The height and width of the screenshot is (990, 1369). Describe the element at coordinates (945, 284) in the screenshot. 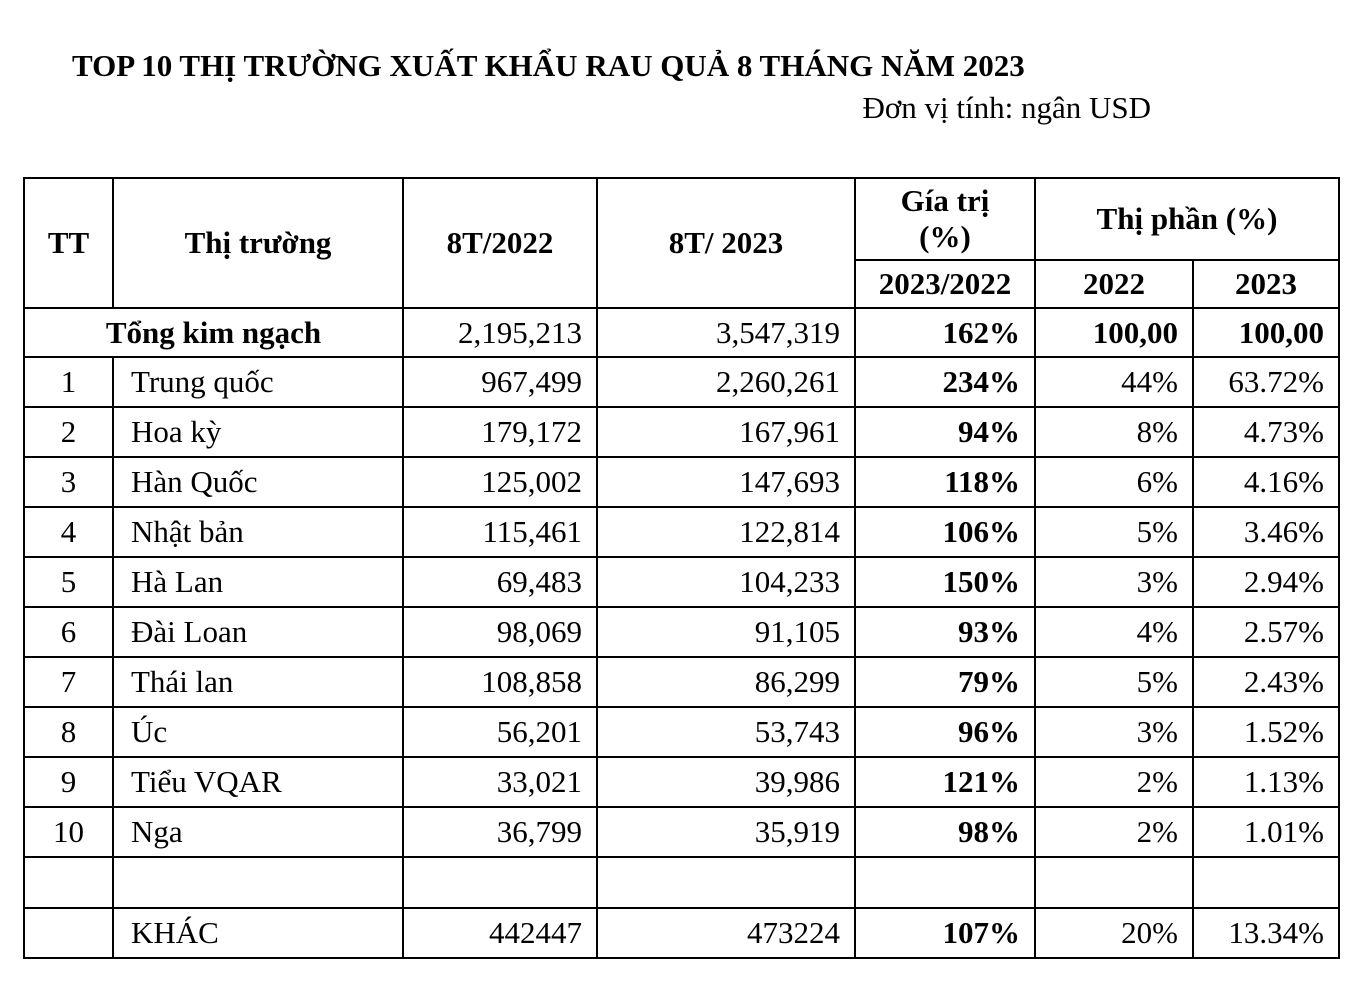

I see `header-value-pct-sub: 2023/2022` at that location.